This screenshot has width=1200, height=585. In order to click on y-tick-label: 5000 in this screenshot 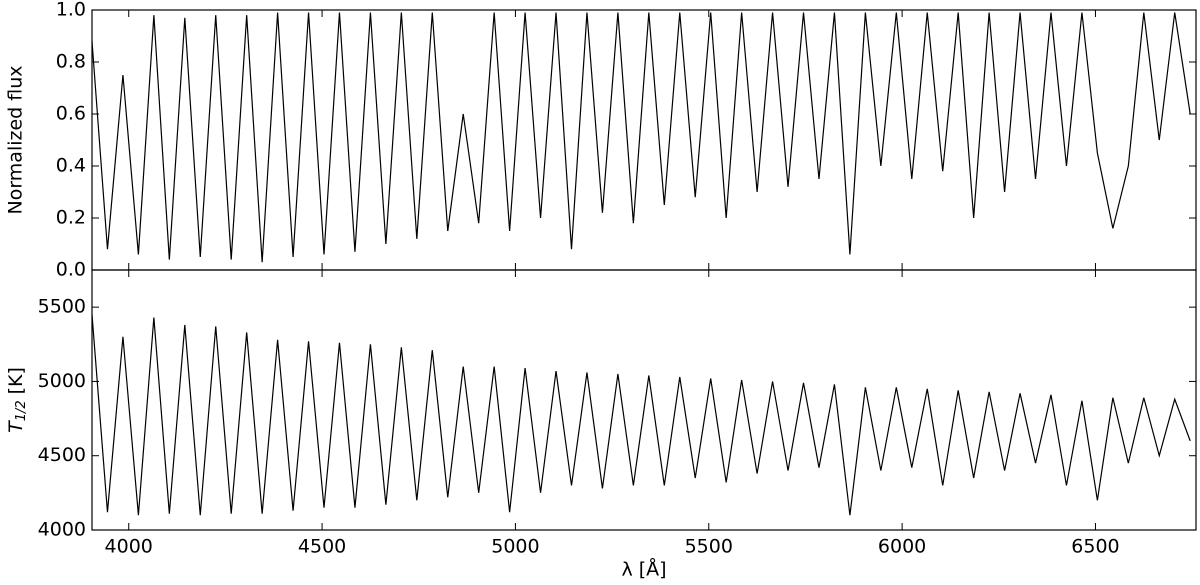, I will do `click(62, 381)`.